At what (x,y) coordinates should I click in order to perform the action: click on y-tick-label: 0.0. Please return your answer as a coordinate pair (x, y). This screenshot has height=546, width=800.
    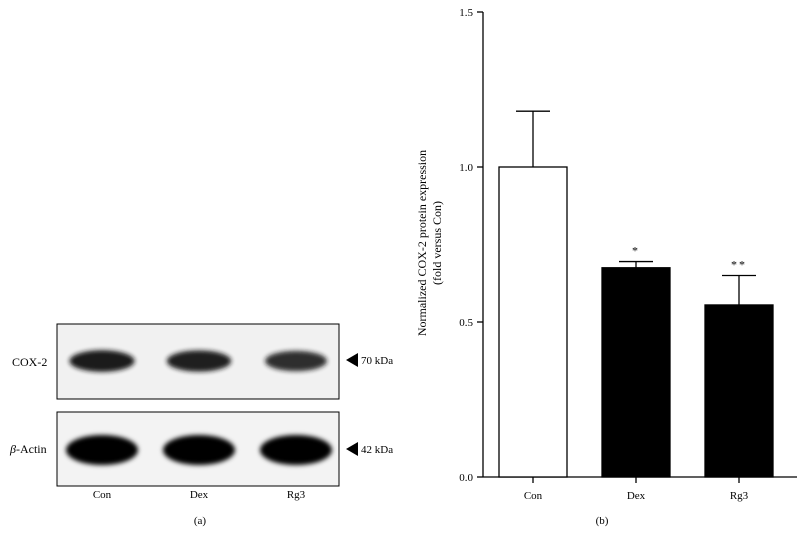
    Looking at the image, I should click on (466, 478).